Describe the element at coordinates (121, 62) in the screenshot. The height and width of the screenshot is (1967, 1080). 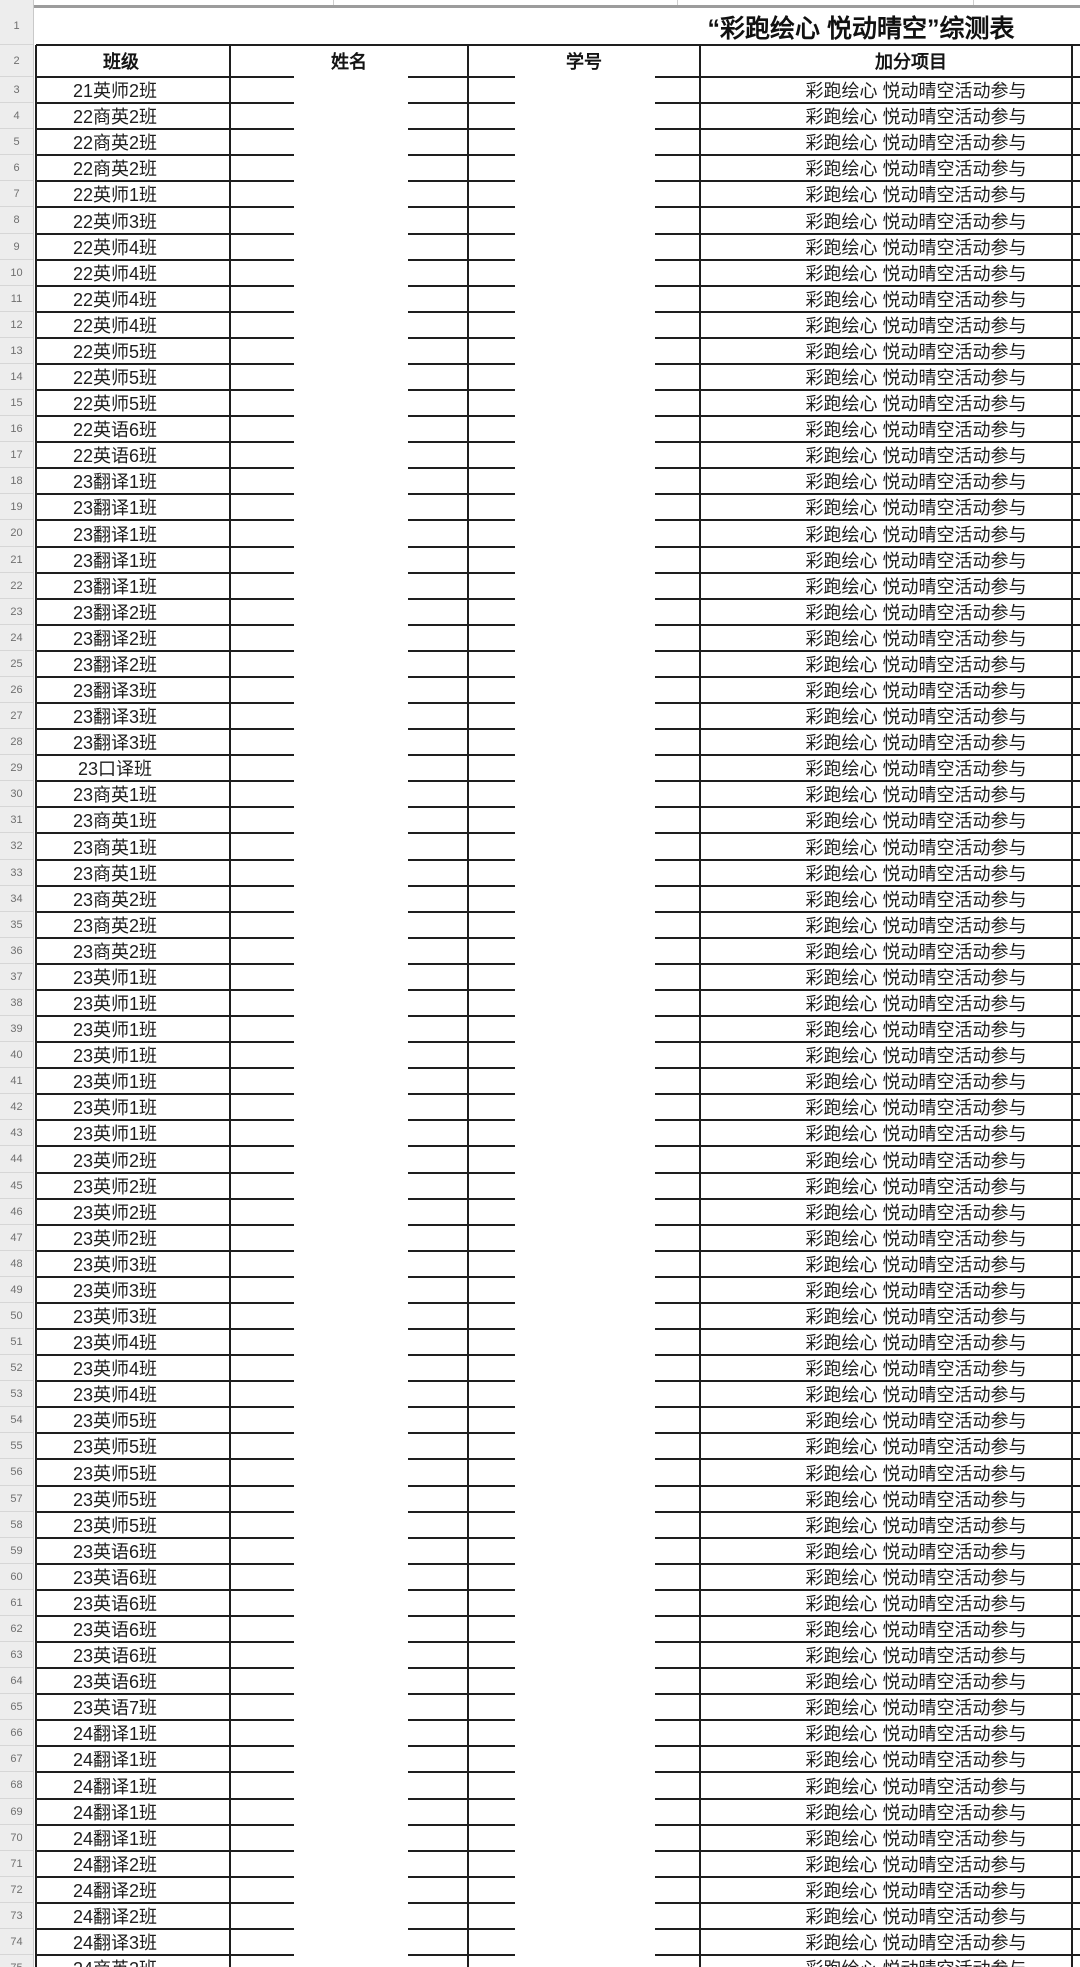
I see `header-cell-class: 班级` at that location.